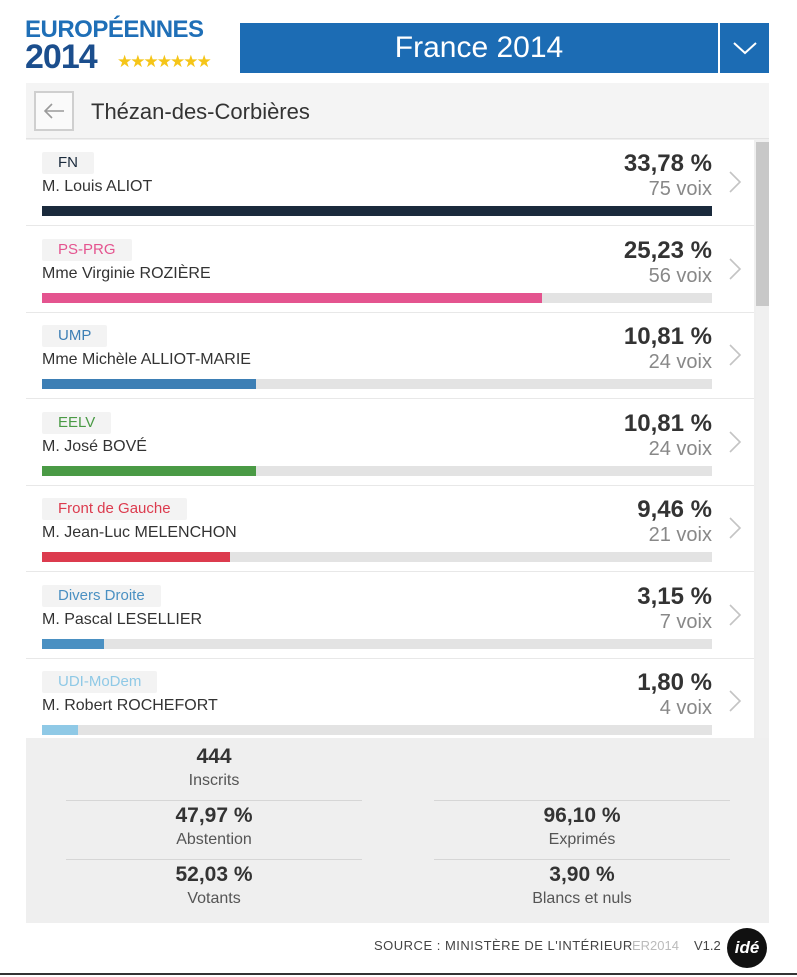  What do you see at coordinates (164, 61) in the screenshot?
I see `logo-stars-icon: ★★★★★★★` at bounding box center [164, 61].